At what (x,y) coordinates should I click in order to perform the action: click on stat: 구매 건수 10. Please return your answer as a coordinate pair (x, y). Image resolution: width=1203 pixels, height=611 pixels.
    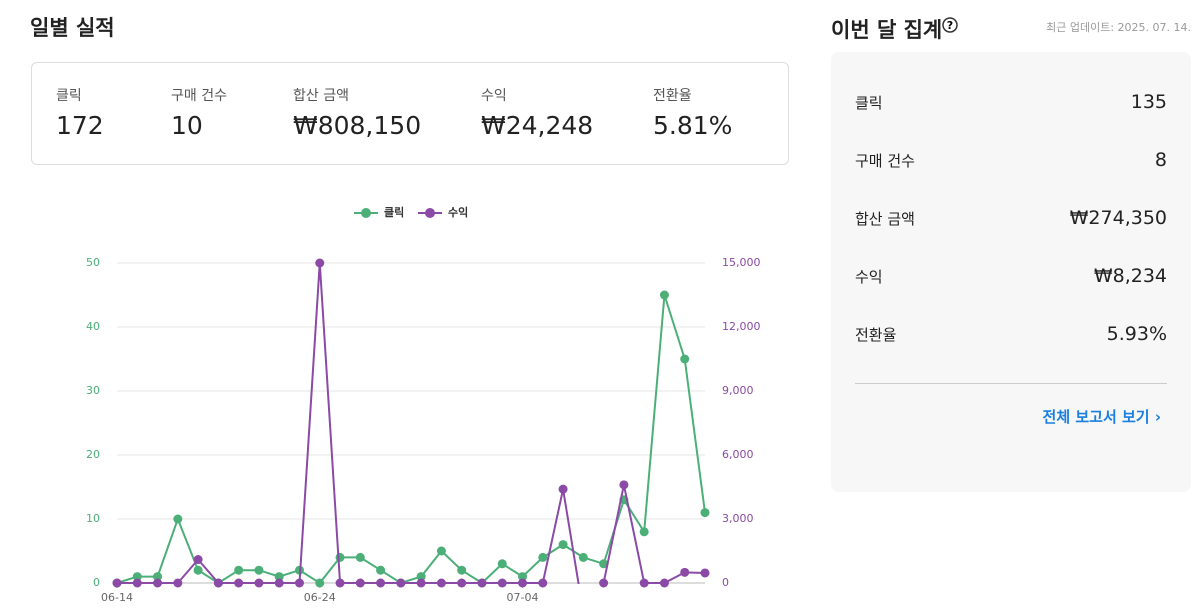
    Looking at the image, I should click on (199, 112).